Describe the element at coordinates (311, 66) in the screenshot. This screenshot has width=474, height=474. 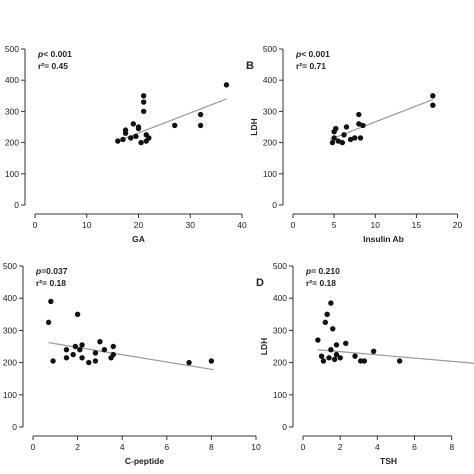
I see `r-squared: r²= 0.71` at that location.